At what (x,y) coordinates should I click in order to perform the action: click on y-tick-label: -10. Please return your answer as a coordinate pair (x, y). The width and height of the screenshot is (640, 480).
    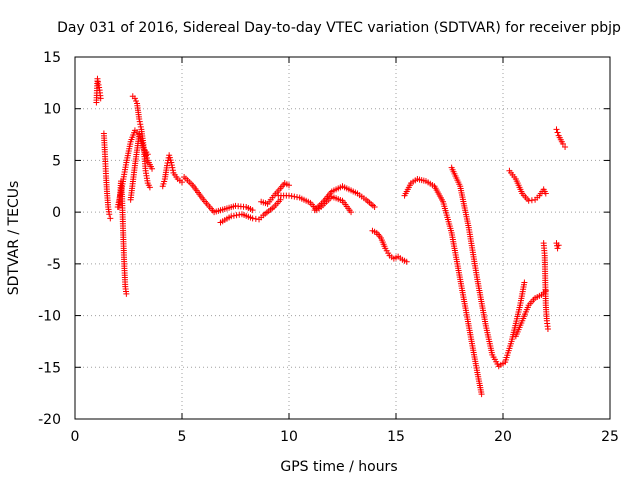
    Looking at the image, I should click on (49, 317).